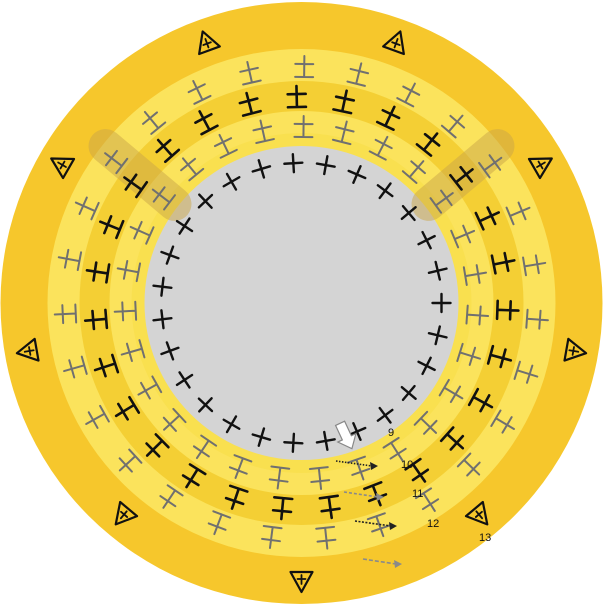  I want to click on round-label-10: 10, so click(407, 465).